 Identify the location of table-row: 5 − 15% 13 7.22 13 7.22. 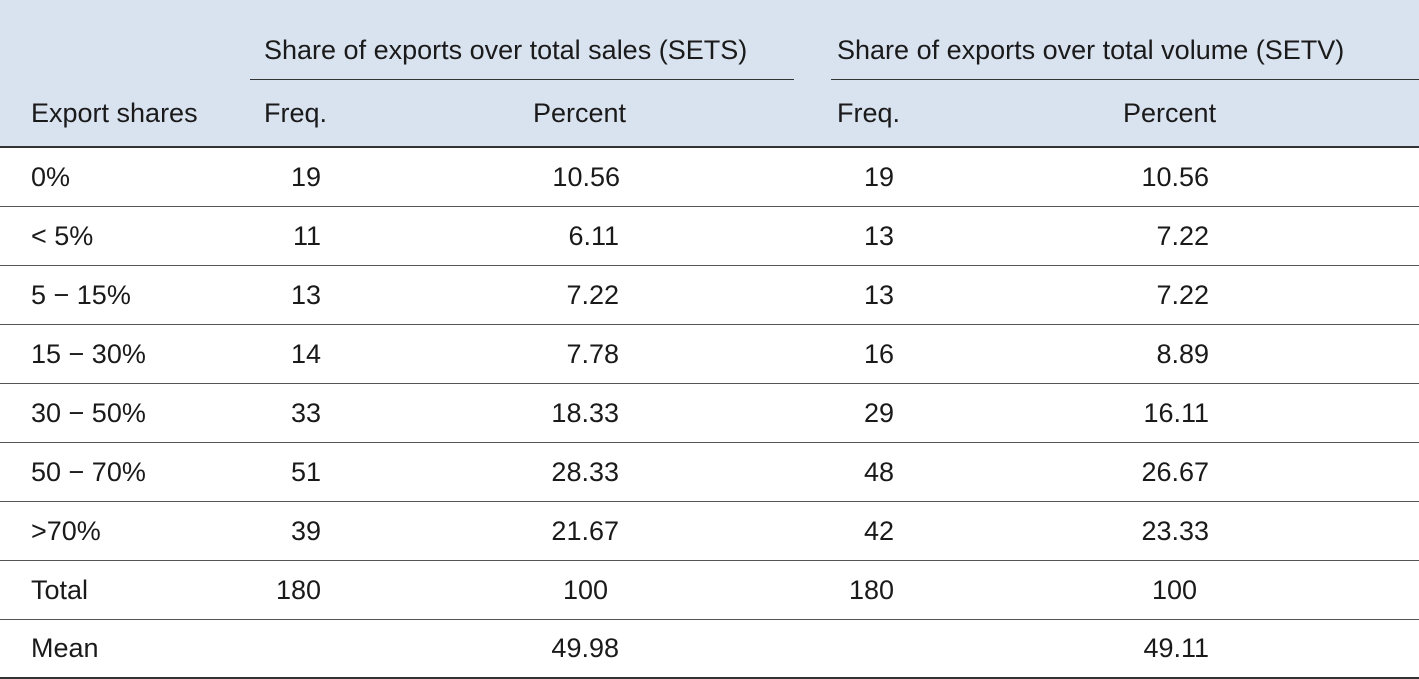
(709, 295).